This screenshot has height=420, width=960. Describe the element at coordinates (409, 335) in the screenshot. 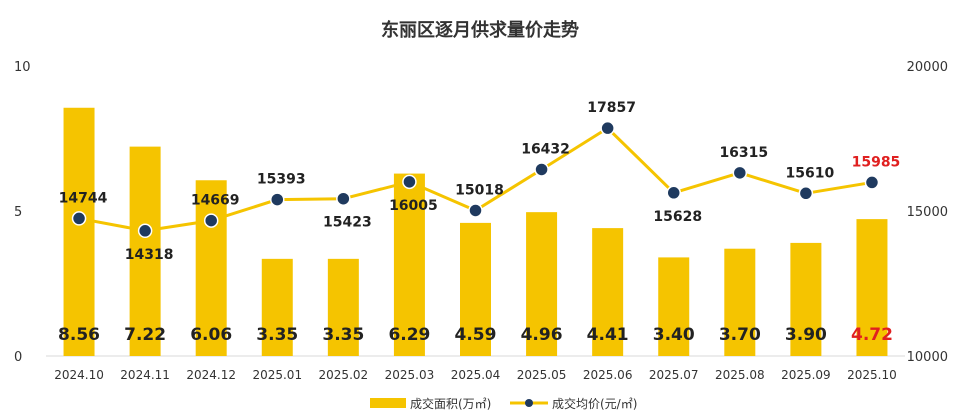

I see `bar-value-label: 6.29` at that location.